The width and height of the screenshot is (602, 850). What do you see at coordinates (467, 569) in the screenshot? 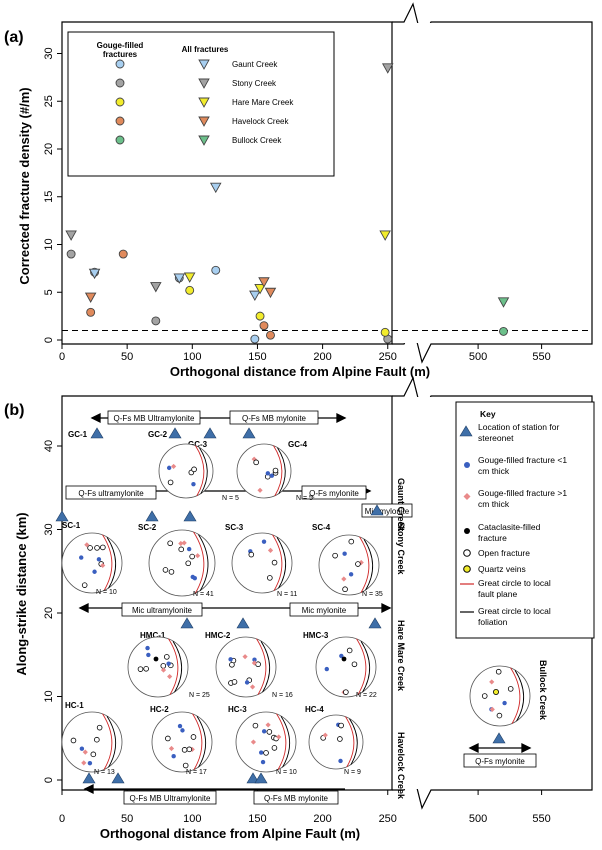
I see `key-quartz-icon` at bounding box center [467, 569].